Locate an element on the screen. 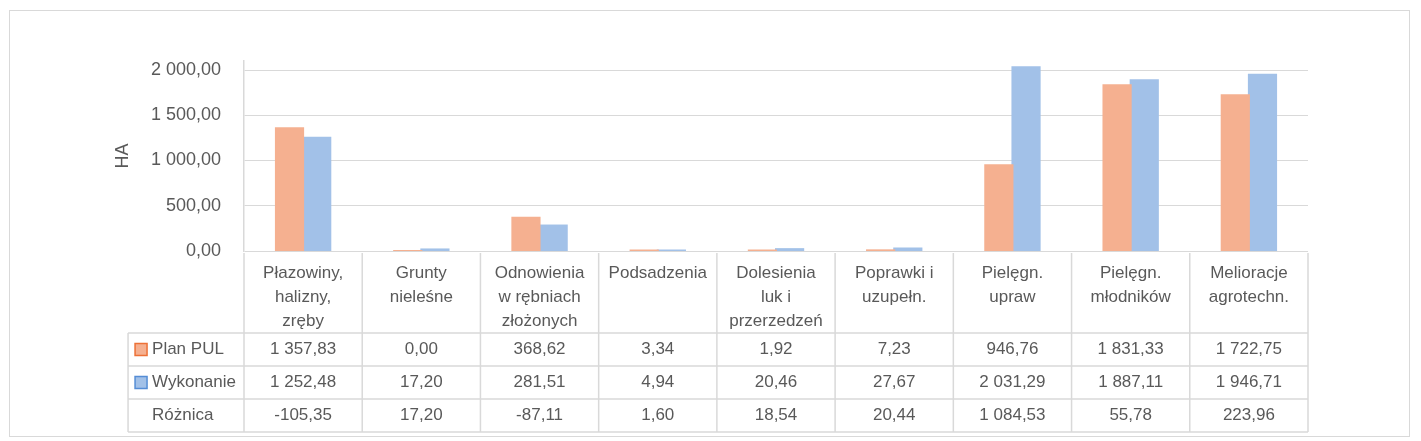 The height and width of the screenshot is (441, 1421). x-tick-label: Melioracje agrotechn. is located at coordinates (1249, 284).